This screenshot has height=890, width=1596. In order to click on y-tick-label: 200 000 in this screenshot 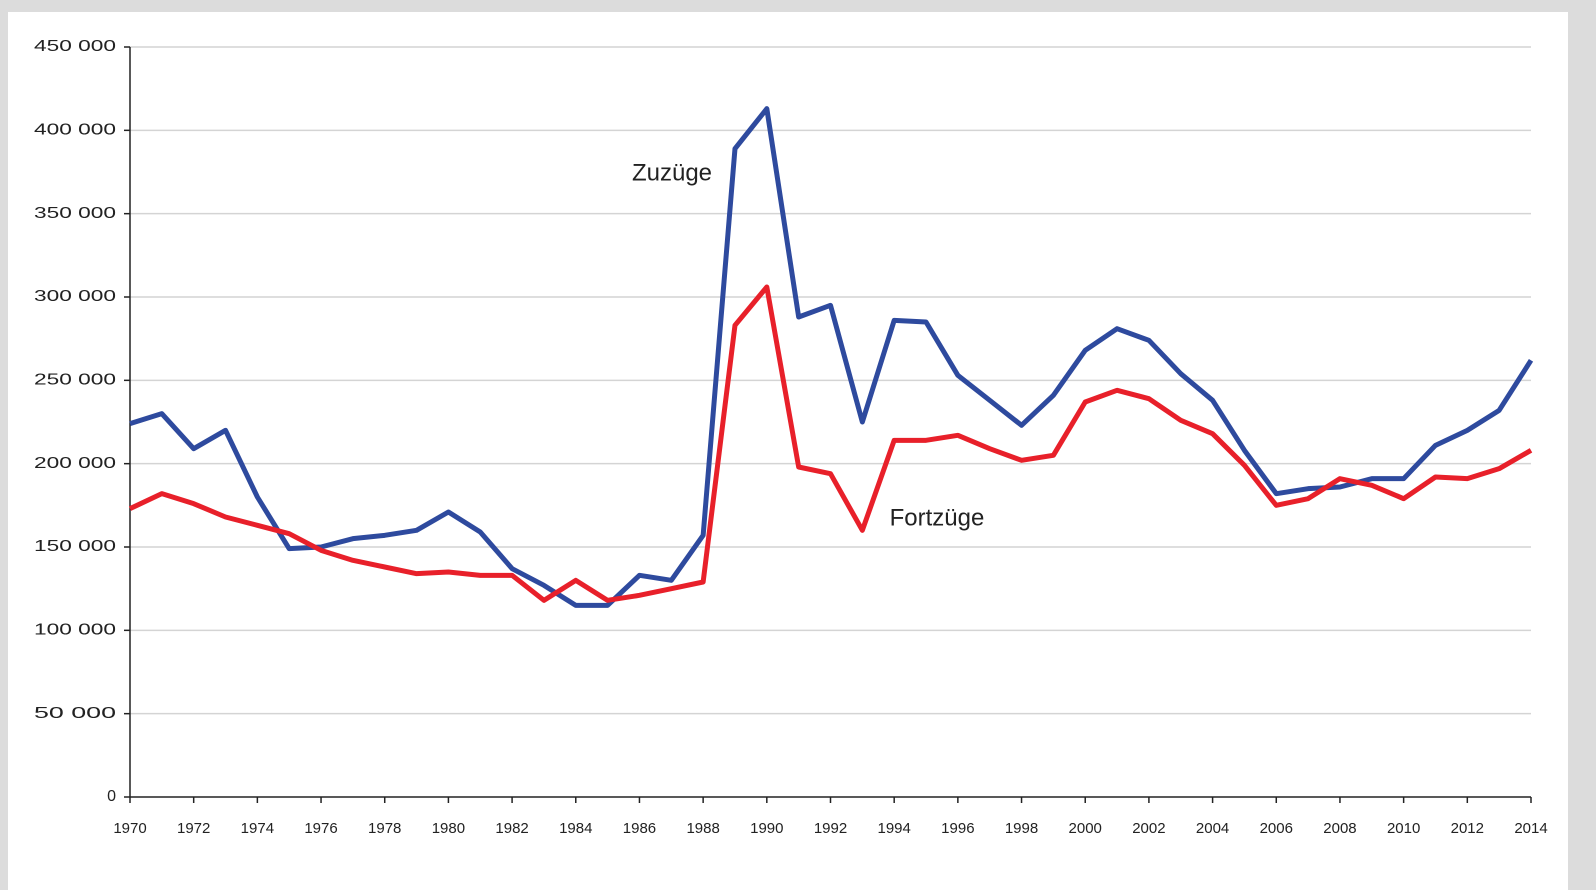, I will do `click(75, 463)`.